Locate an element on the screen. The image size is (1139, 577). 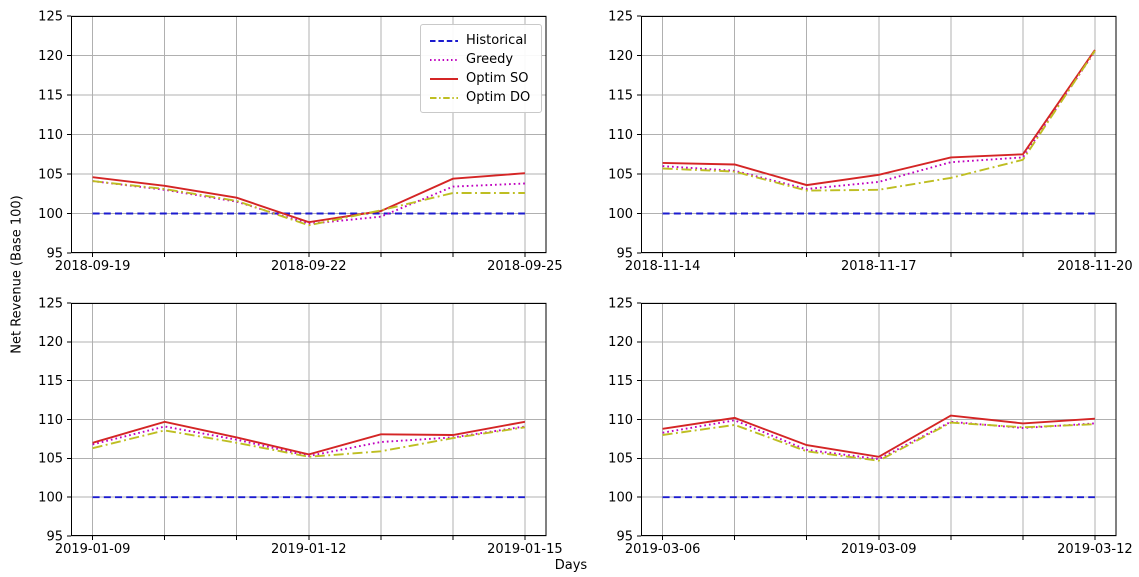
legend-line-sample-greedy is located at coordinates (444, 59).